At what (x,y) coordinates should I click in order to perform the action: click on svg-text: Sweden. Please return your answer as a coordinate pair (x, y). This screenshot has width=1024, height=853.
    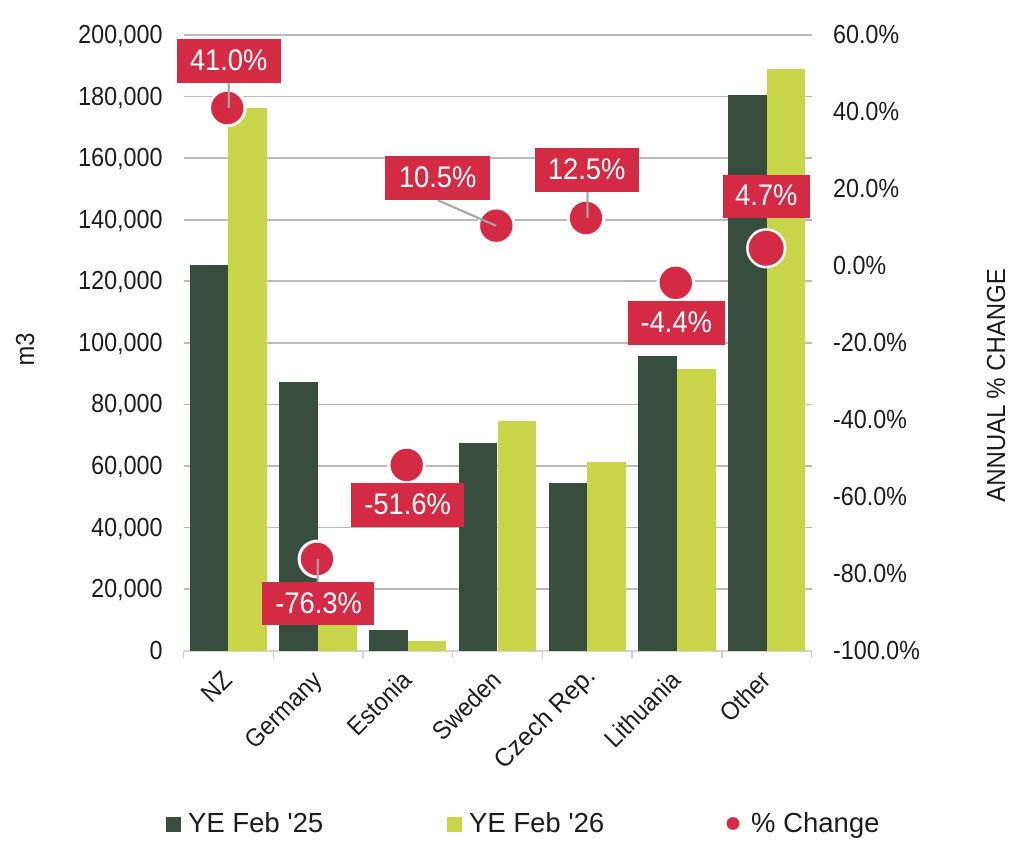
    Looking at the image, I should click on (467, 706).